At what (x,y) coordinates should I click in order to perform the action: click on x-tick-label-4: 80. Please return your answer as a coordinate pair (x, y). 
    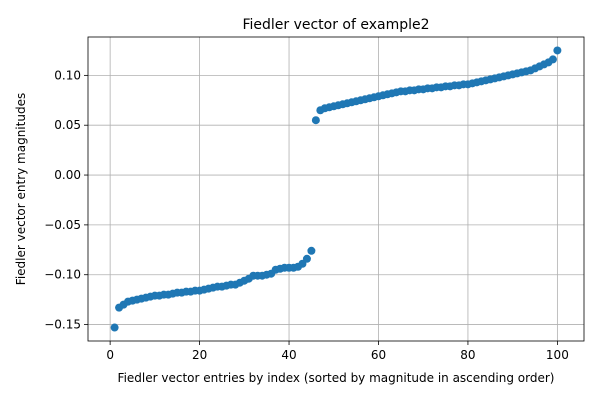
    Looking at the image, I should click on (467, 355).